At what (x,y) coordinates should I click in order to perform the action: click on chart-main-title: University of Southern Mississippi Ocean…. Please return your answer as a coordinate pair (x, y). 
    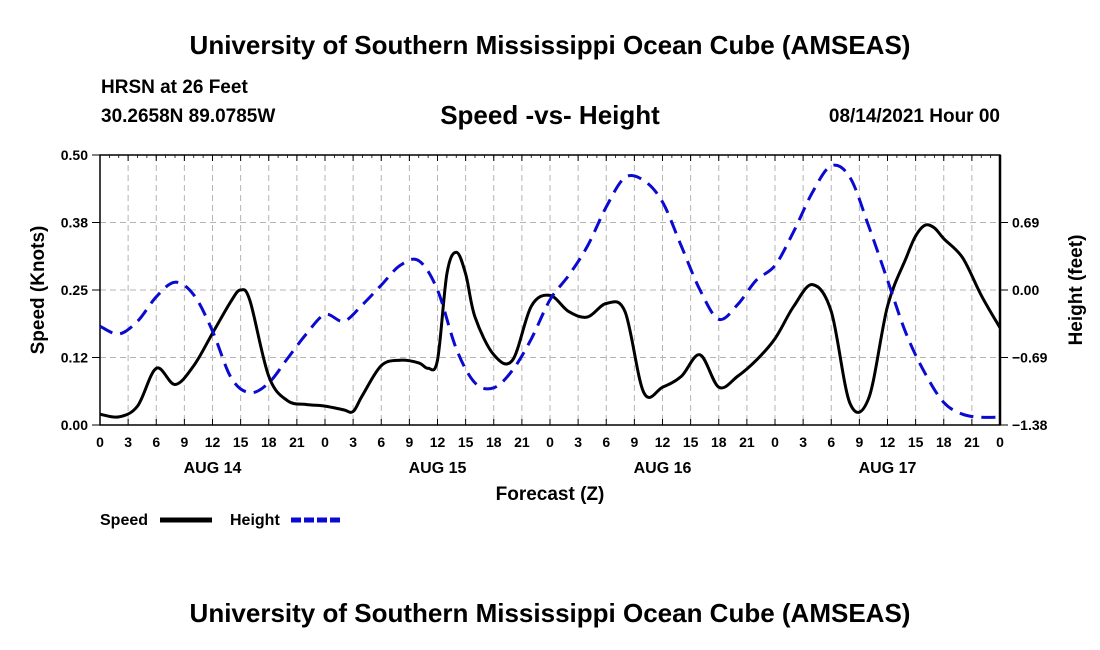
    Looking at the image, I should click on (550, 45).